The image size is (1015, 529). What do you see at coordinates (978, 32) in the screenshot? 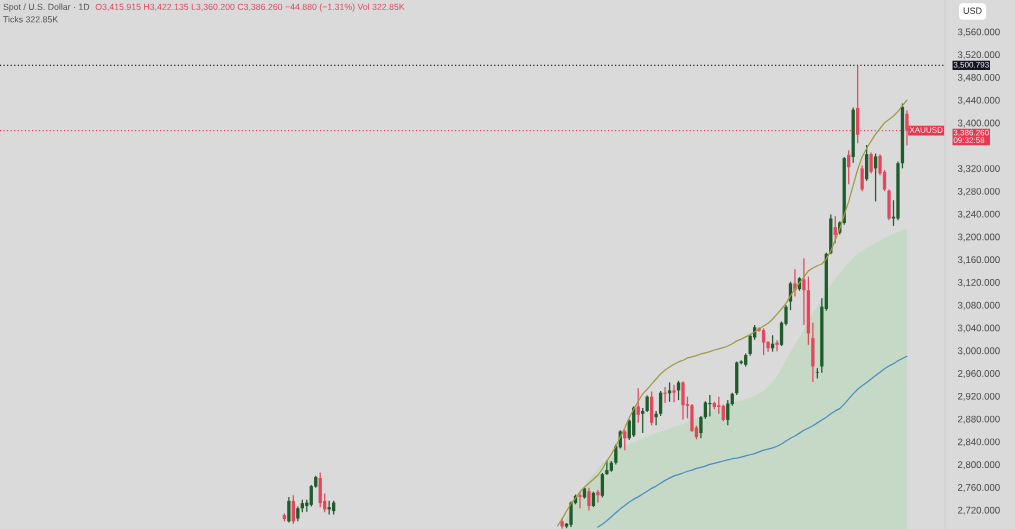
I see `y-tick-label: 3,560.000` at bounding box center [978, 32].